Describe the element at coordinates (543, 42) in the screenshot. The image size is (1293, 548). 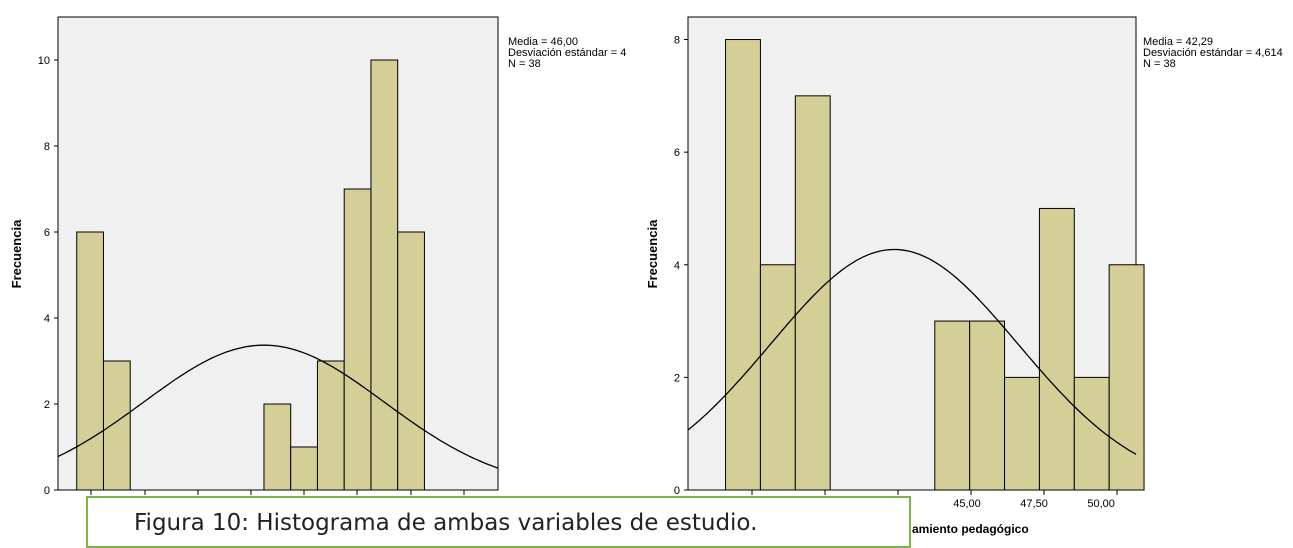
I see `stat-mean-left: Media = 46,00` at that location.